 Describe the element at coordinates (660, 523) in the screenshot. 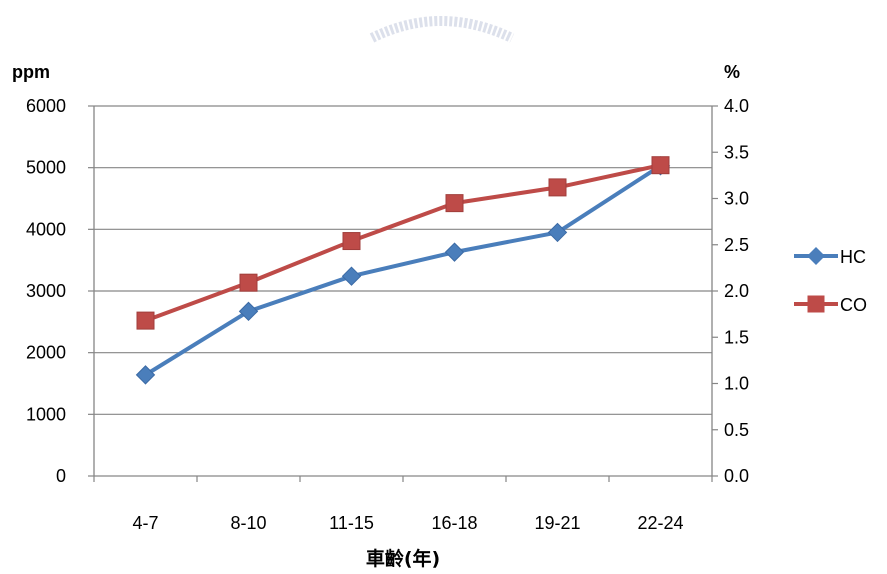

I see `x-tick-label: 22-24` at that location.